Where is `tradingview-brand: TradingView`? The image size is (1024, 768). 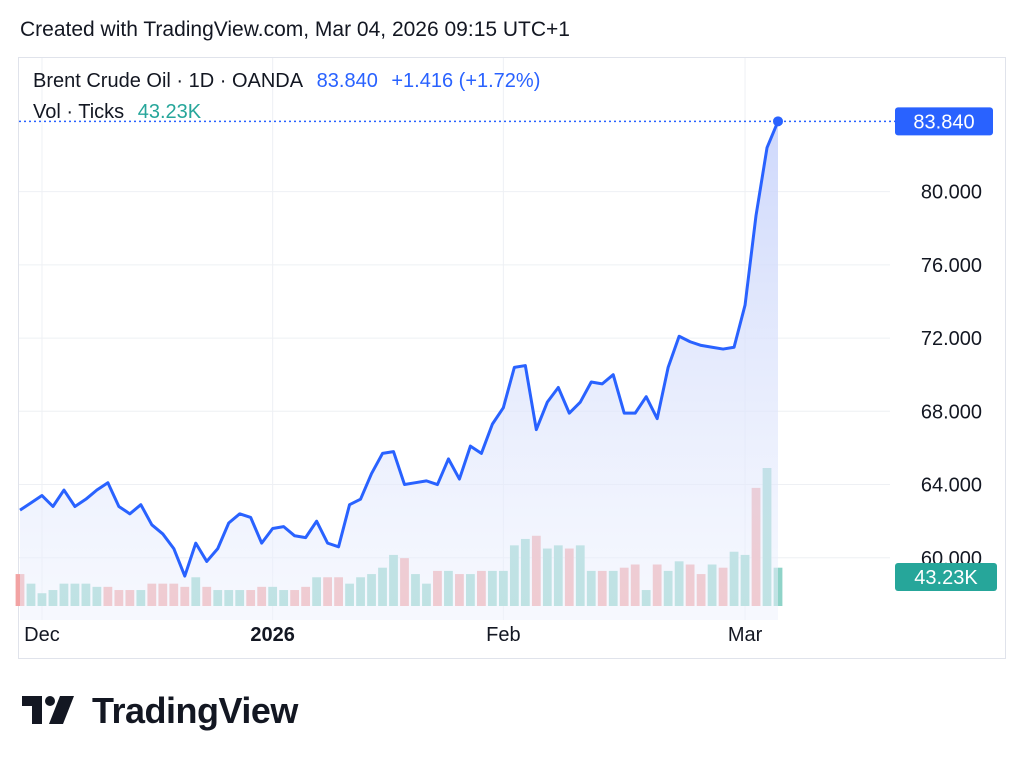 tradingview-brand: TradingView is located at coordinates (160, 711).